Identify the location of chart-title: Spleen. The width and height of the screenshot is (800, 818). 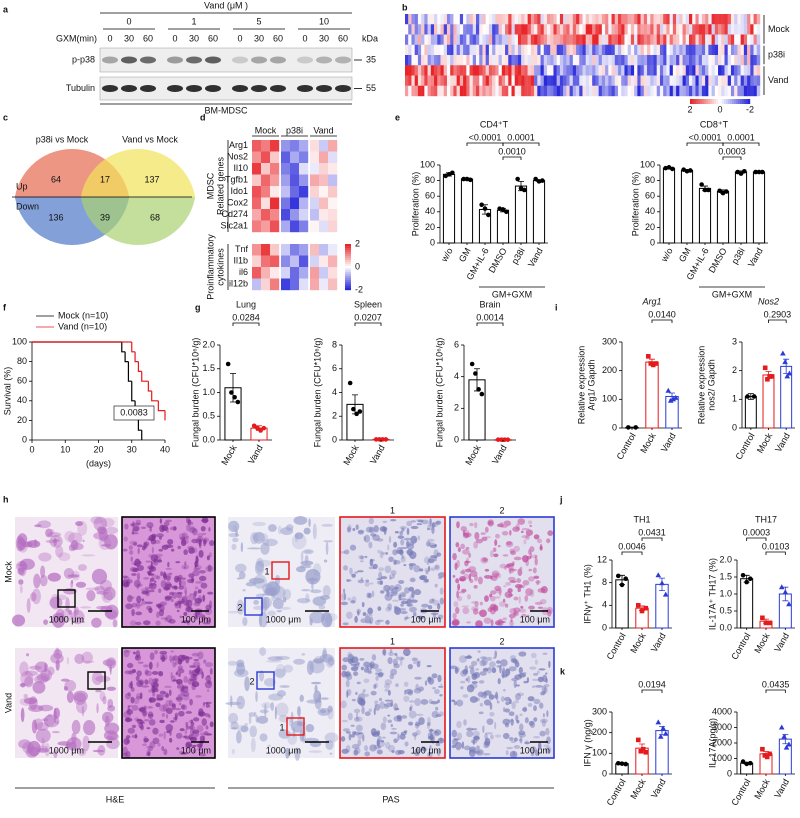
(368, 304).